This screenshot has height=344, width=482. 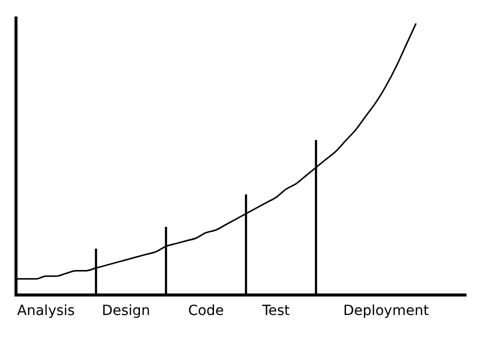 I want to click on x-tick-label: Test, so click(x=275, y=311).